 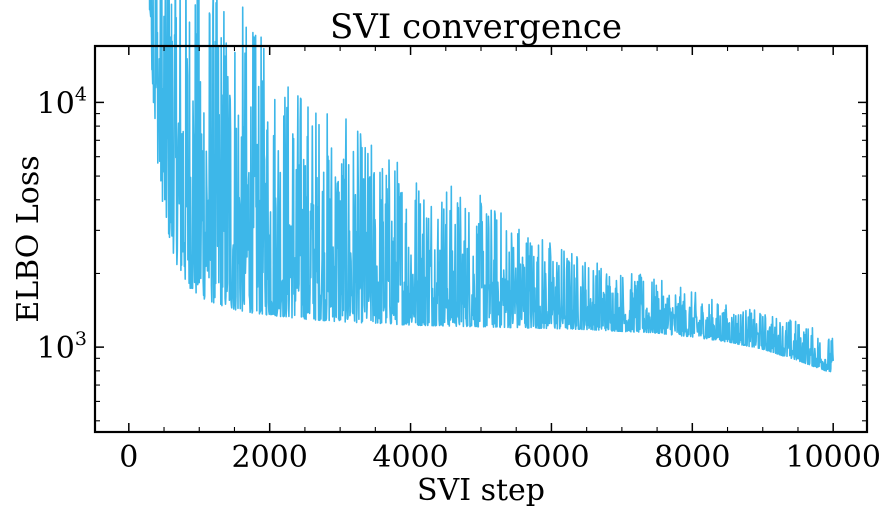 What do you see at coordinates (62, 347) in the screenshot?
I see `y-tick-label: 10³` at bounding box center [62, 347].